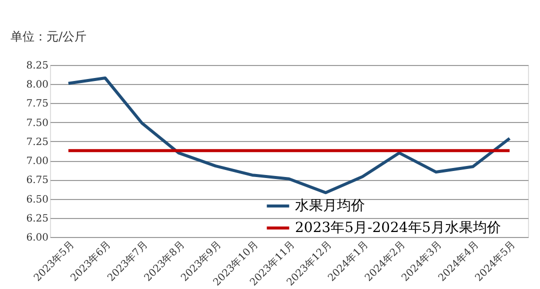  Describe the element at coordinates (37, 66) in the screenshot. I see `y-tick-label: 8.25` at that location.